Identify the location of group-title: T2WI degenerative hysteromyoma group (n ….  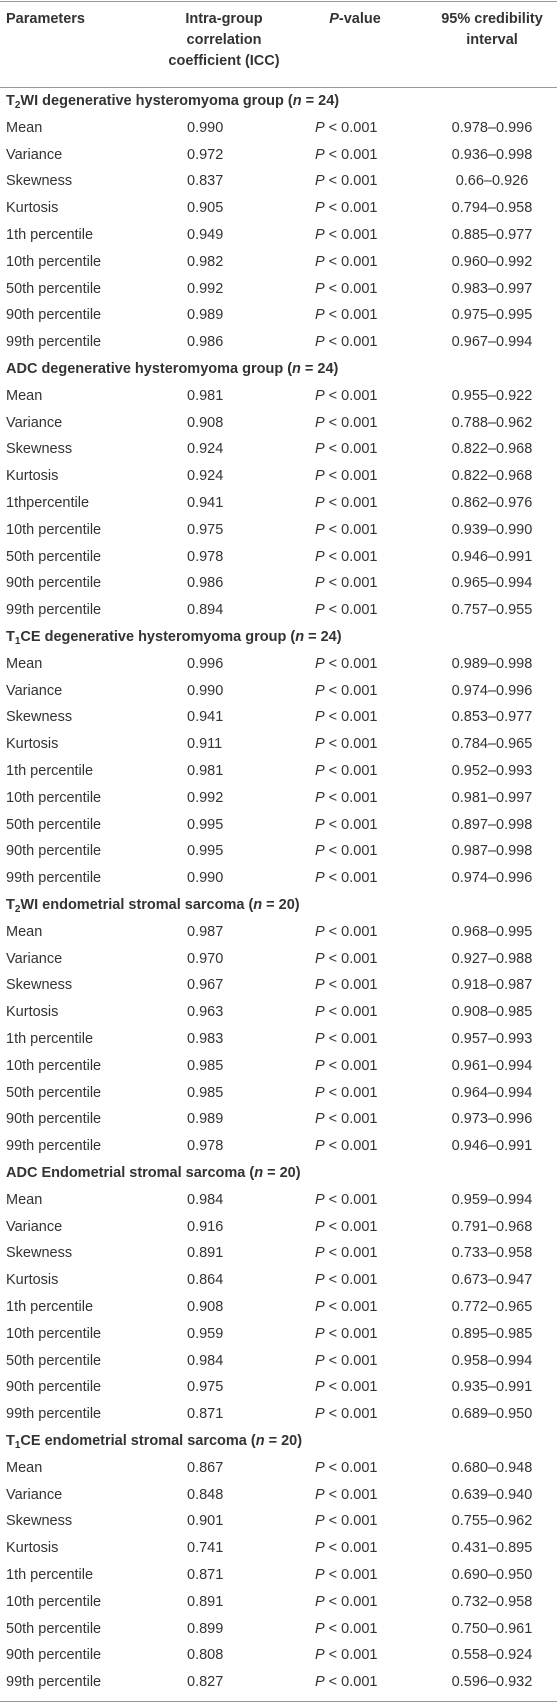
(172, 101).